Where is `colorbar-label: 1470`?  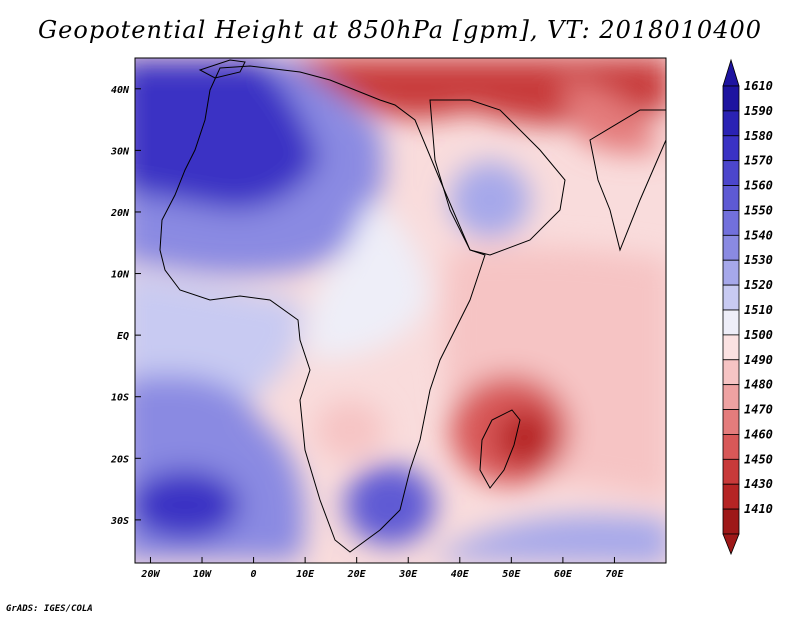
colorbar-label: 1470 is located at coordinates (758, 410).